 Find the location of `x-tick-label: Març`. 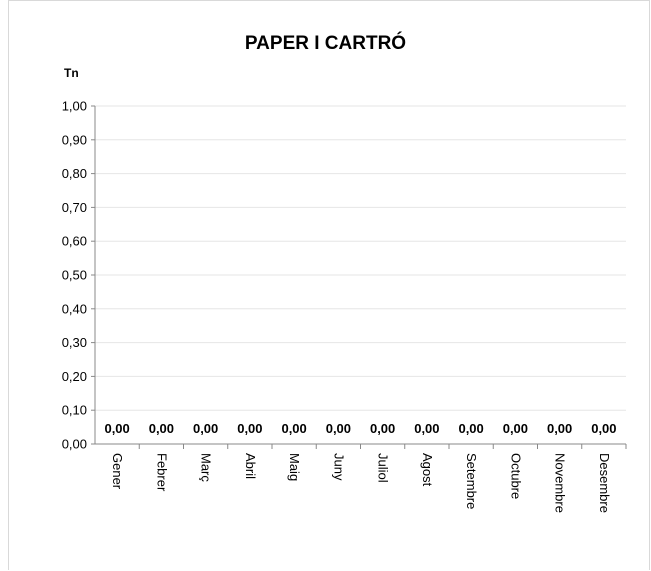

x-tick-label: Març is located at coordinates (206, 467).